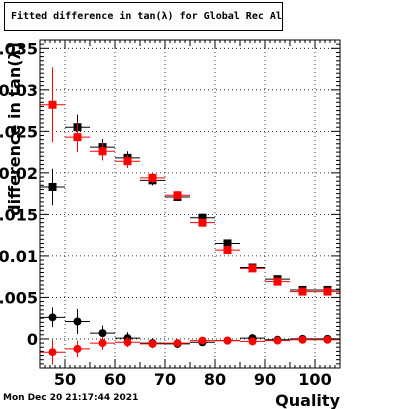 The image size is (400, 409). What do you see at coordinates (314, 379) in the screenshot?
I see `x-tick-label: 100` at bounding box center [314, 379].